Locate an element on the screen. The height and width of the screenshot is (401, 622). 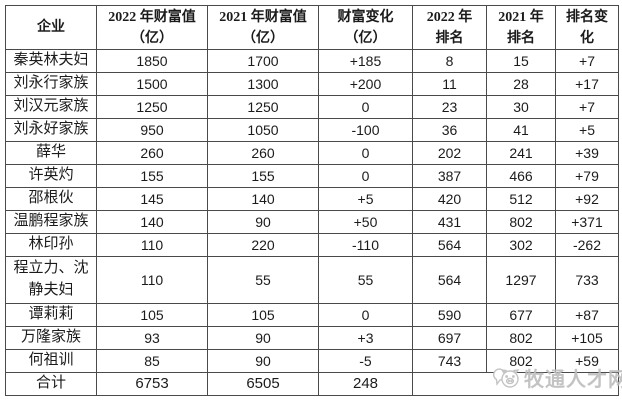
value-cell: 590 is located at coordinates (449, 315).